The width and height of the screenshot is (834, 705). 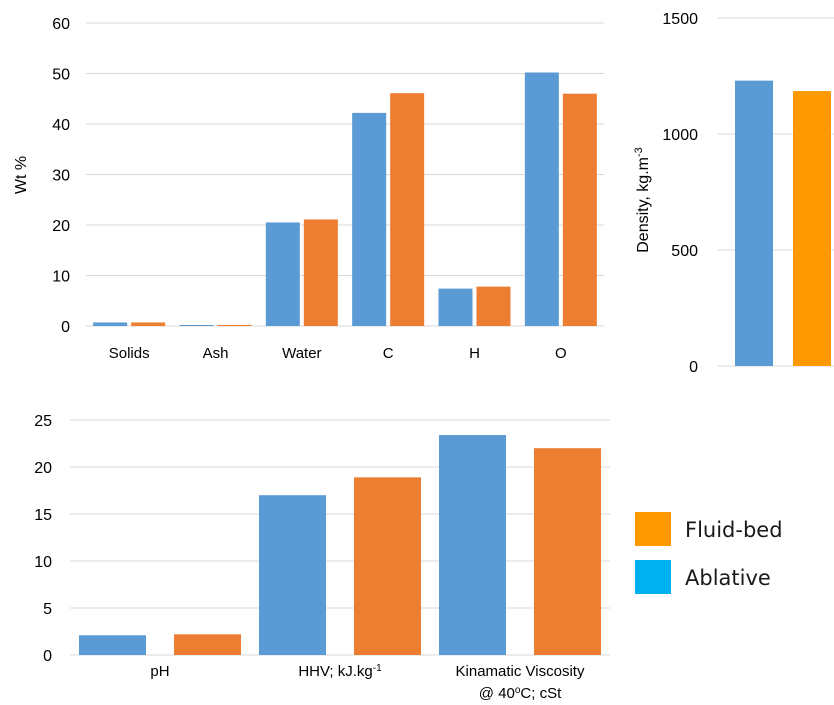 What do you see at coordinates (653, 577) in the screenshot?
I see `legend-swatch-ablative` at bounding box center [653, 577].